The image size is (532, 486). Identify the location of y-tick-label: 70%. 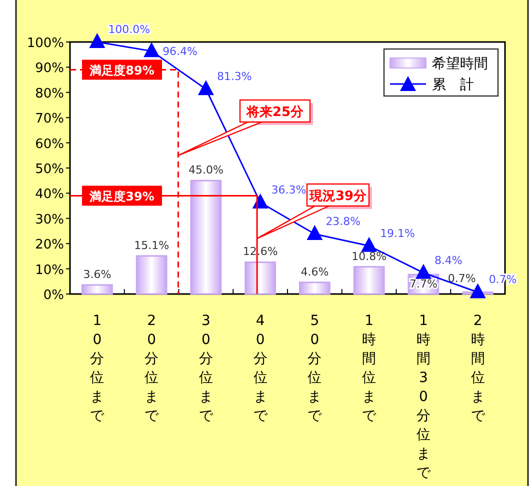
(49, 119).